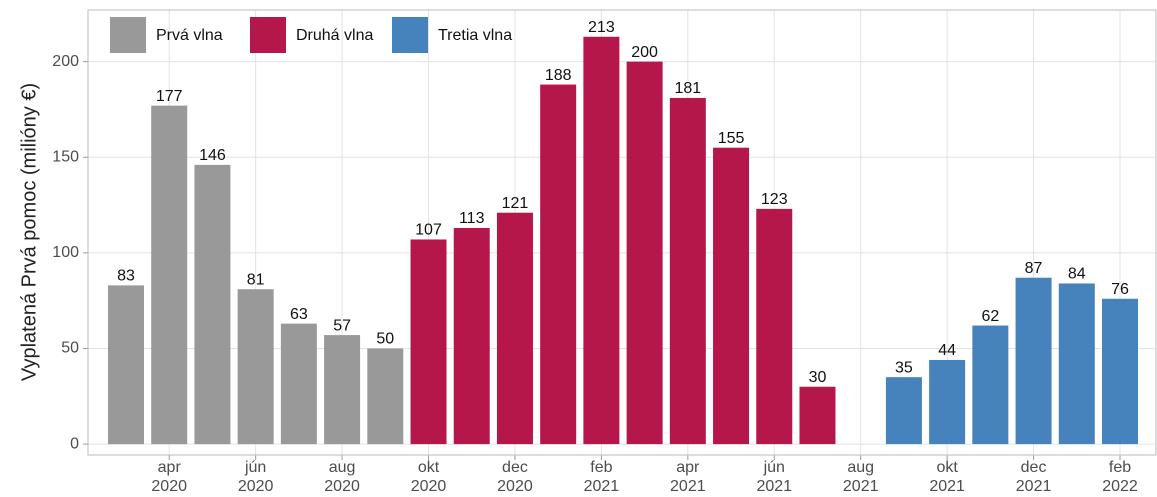  Describe the element at coordinates (1120, 289) in the screenshot. I see `value-label: 76` at that location.